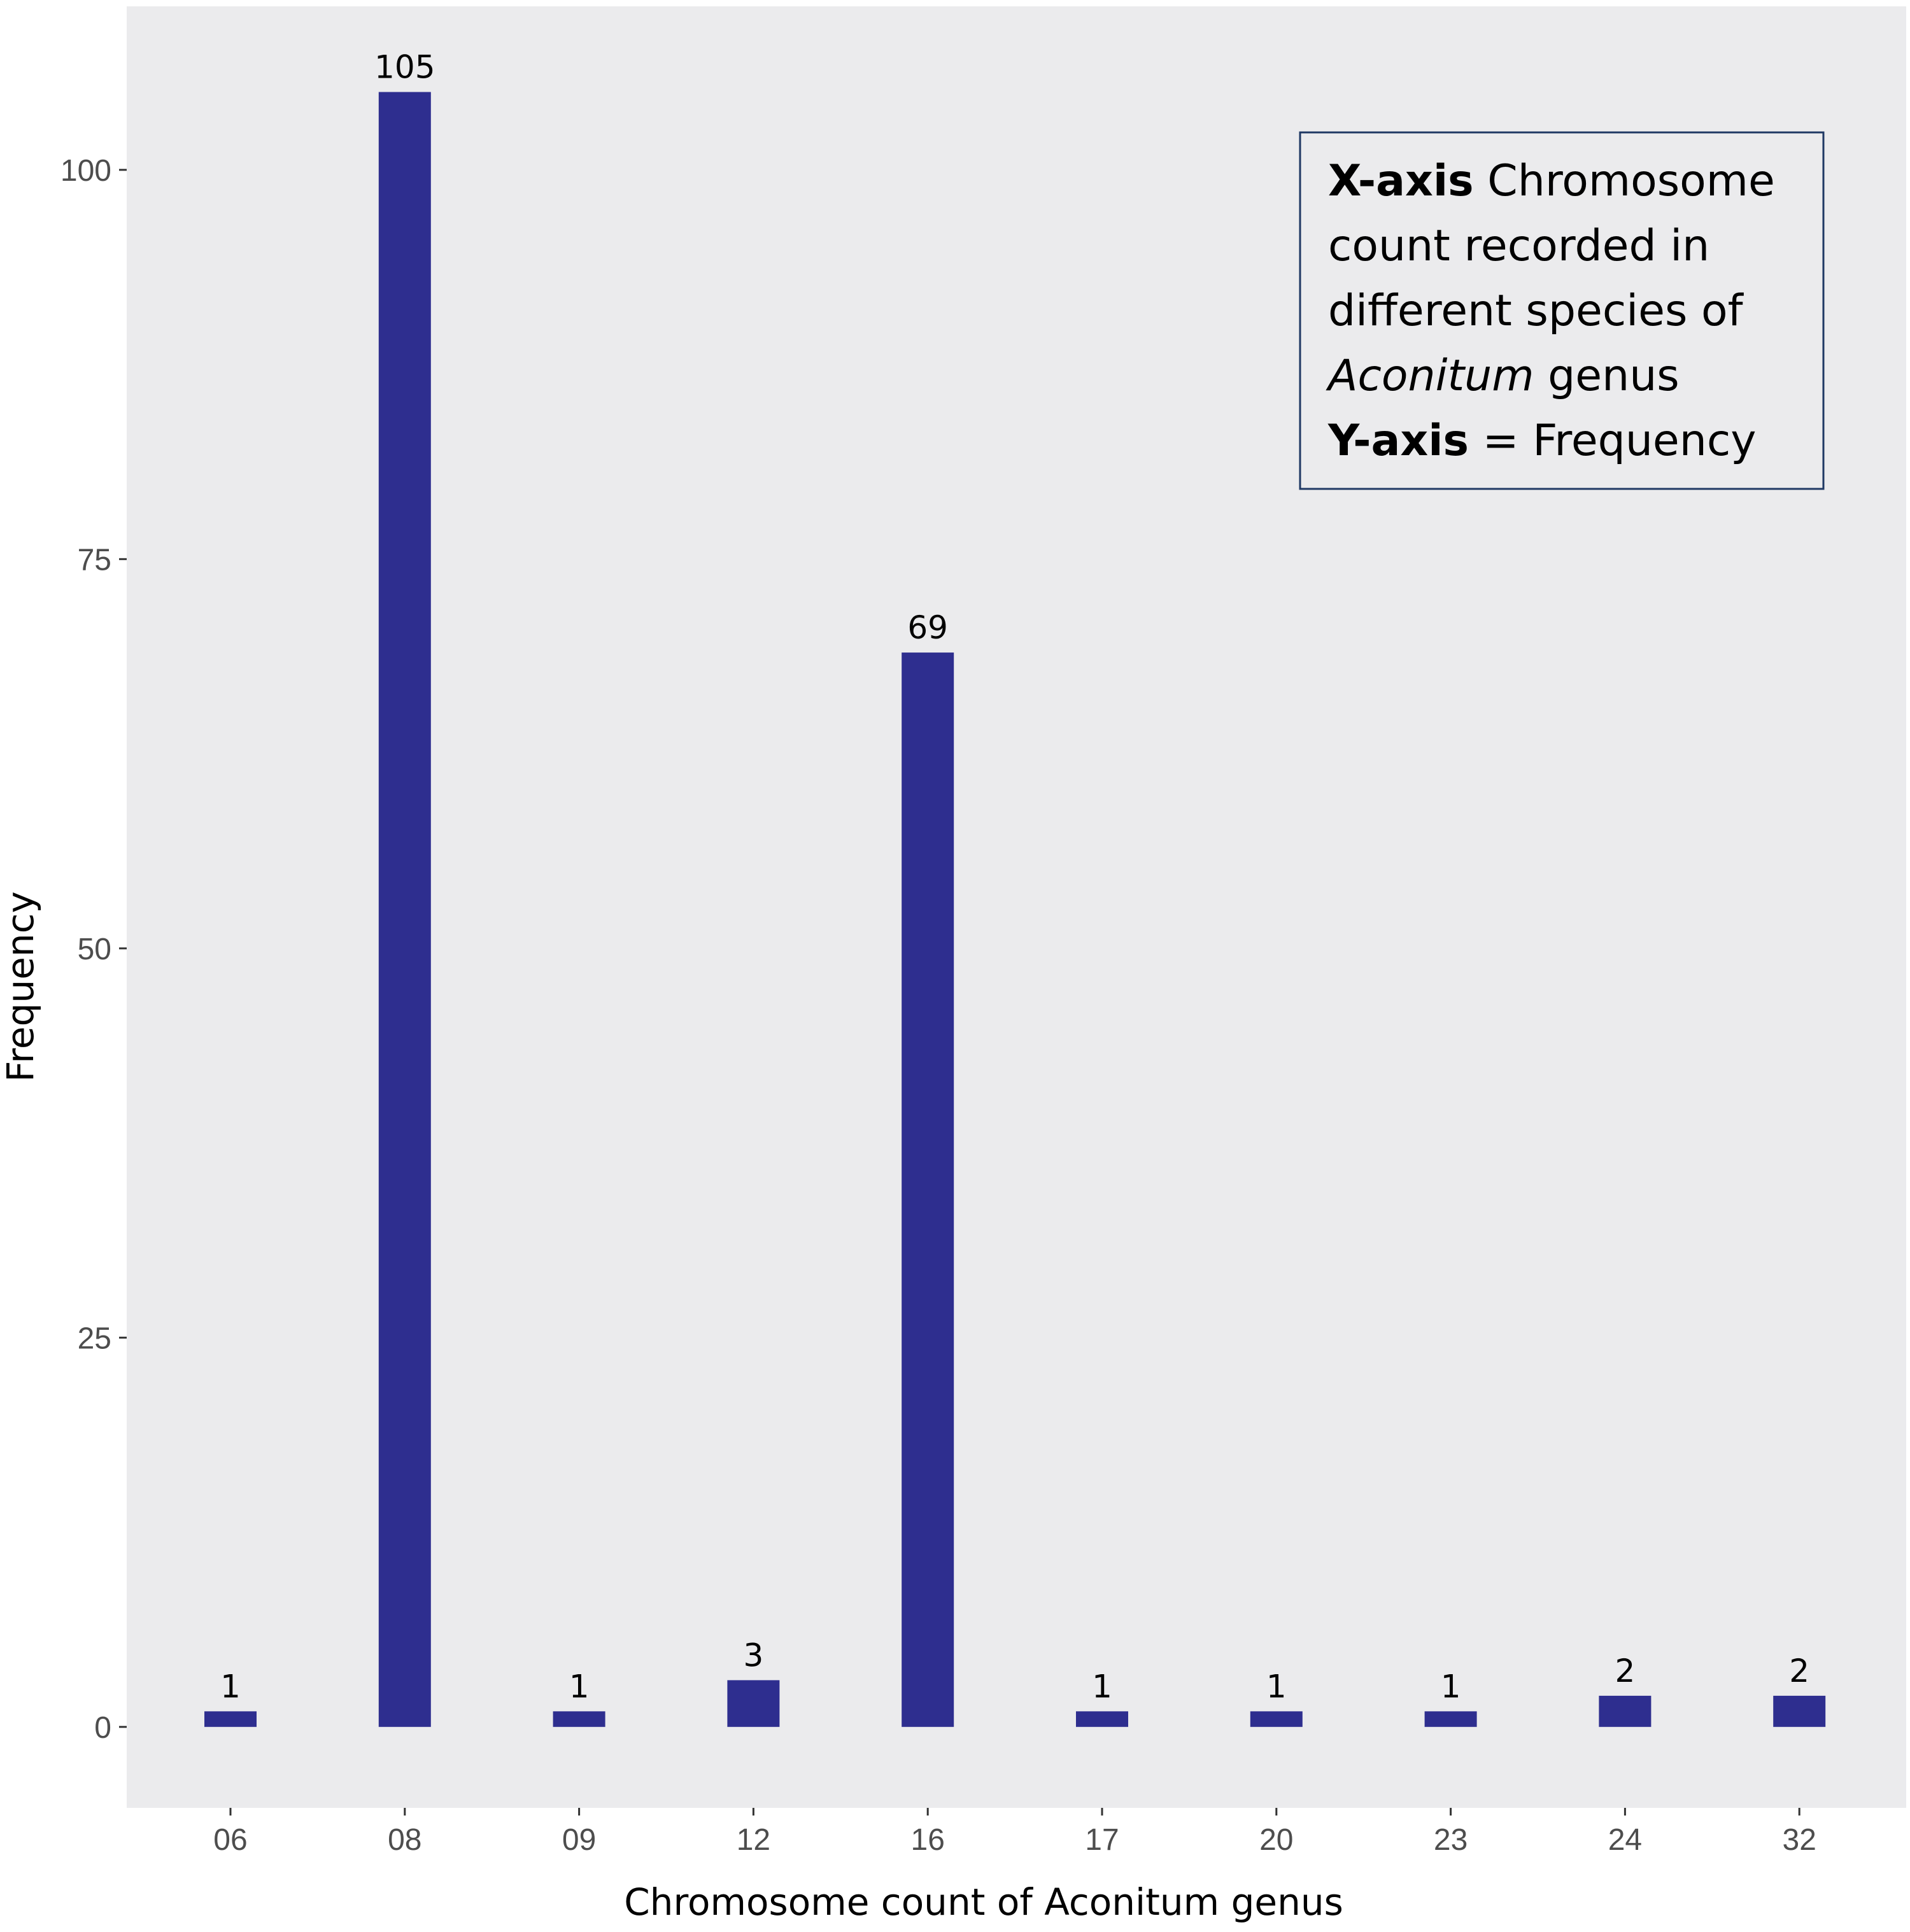 The height and width of the screenshot is (1932, 1910). What do you see at coordinates (1398, 441) in the screenshot?
I see `y-axis-bold: Y-axis` at bounding box center [1398, 441].